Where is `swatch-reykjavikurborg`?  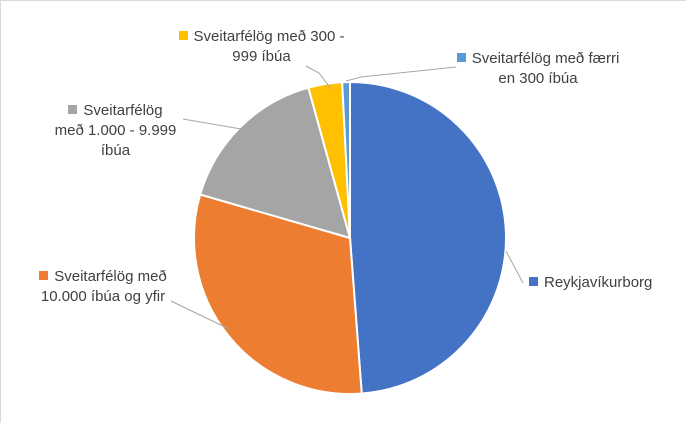
swatch-reykjavikurborg is located at coordinates (533, 281).